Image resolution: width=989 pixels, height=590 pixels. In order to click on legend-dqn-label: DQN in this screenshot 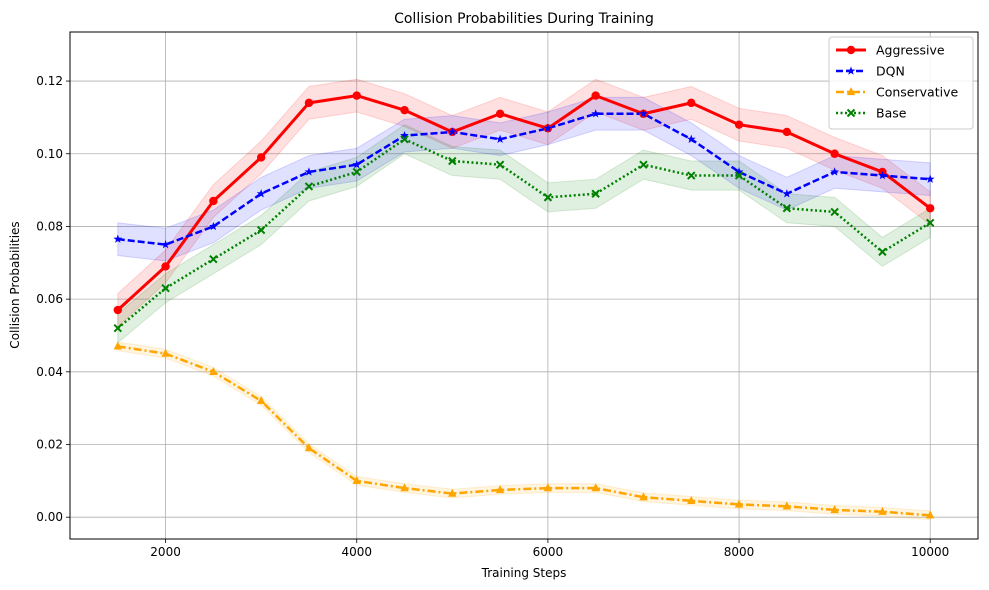, I will do `click(890, 71)`.